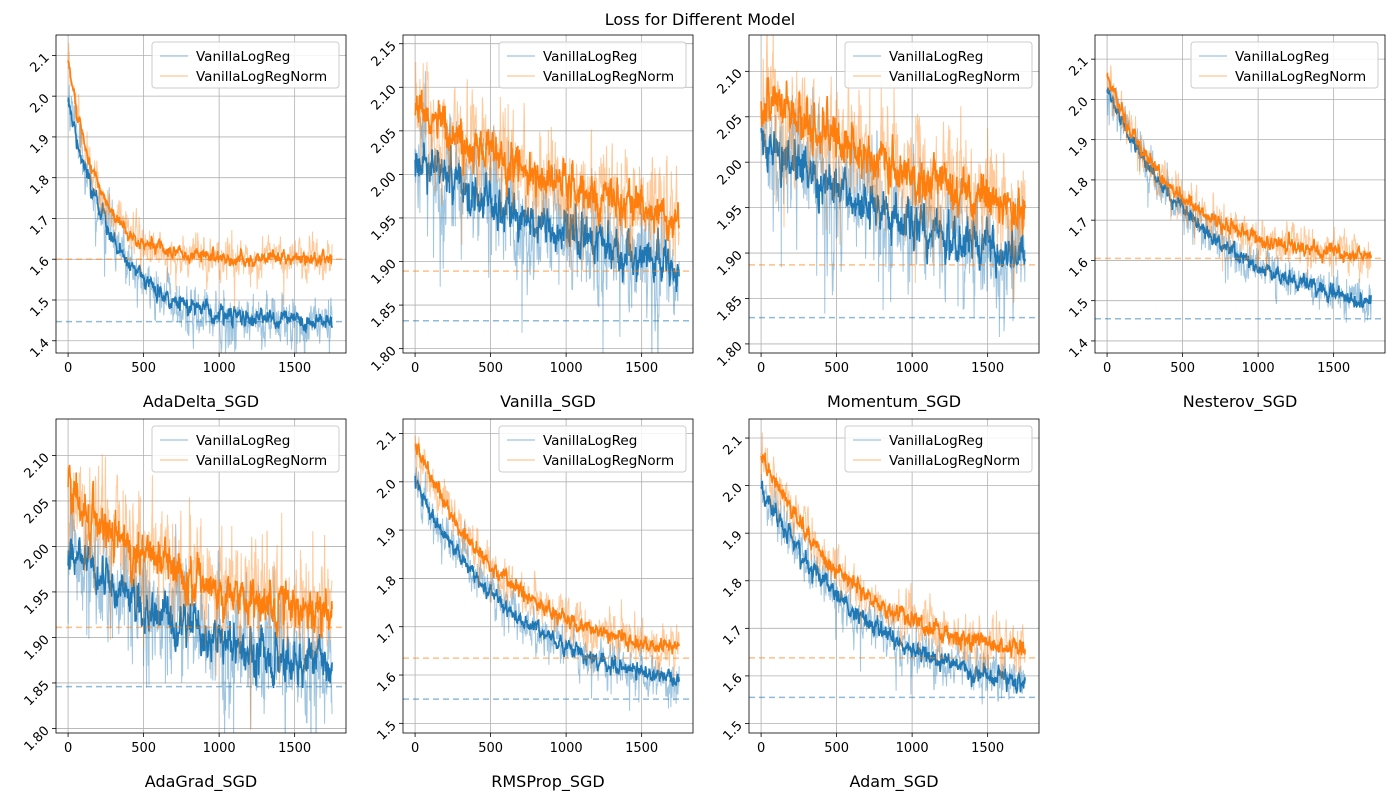 Image resolution: width=1400 pixels, height=800 pixels. What do you see at coordinates (700, 19) in the screenshot?
I see `figure-title: Loss for Different Model` at bounding box center [700, 19].